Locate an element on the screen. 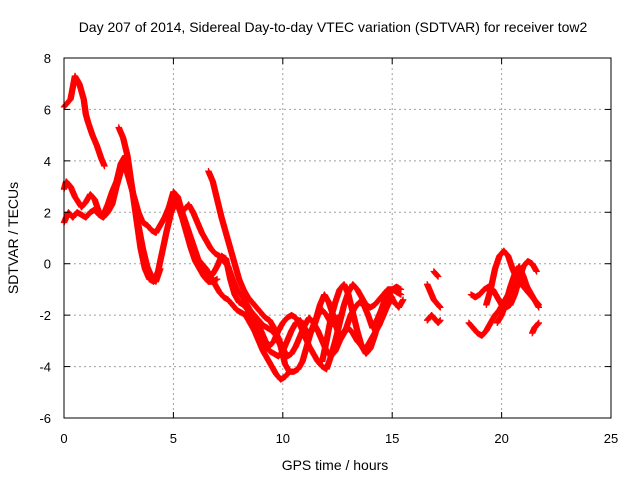 The width and height of the screenshot is (640, 480). x-tick-label: 10 is located at coordinates (283, 438).